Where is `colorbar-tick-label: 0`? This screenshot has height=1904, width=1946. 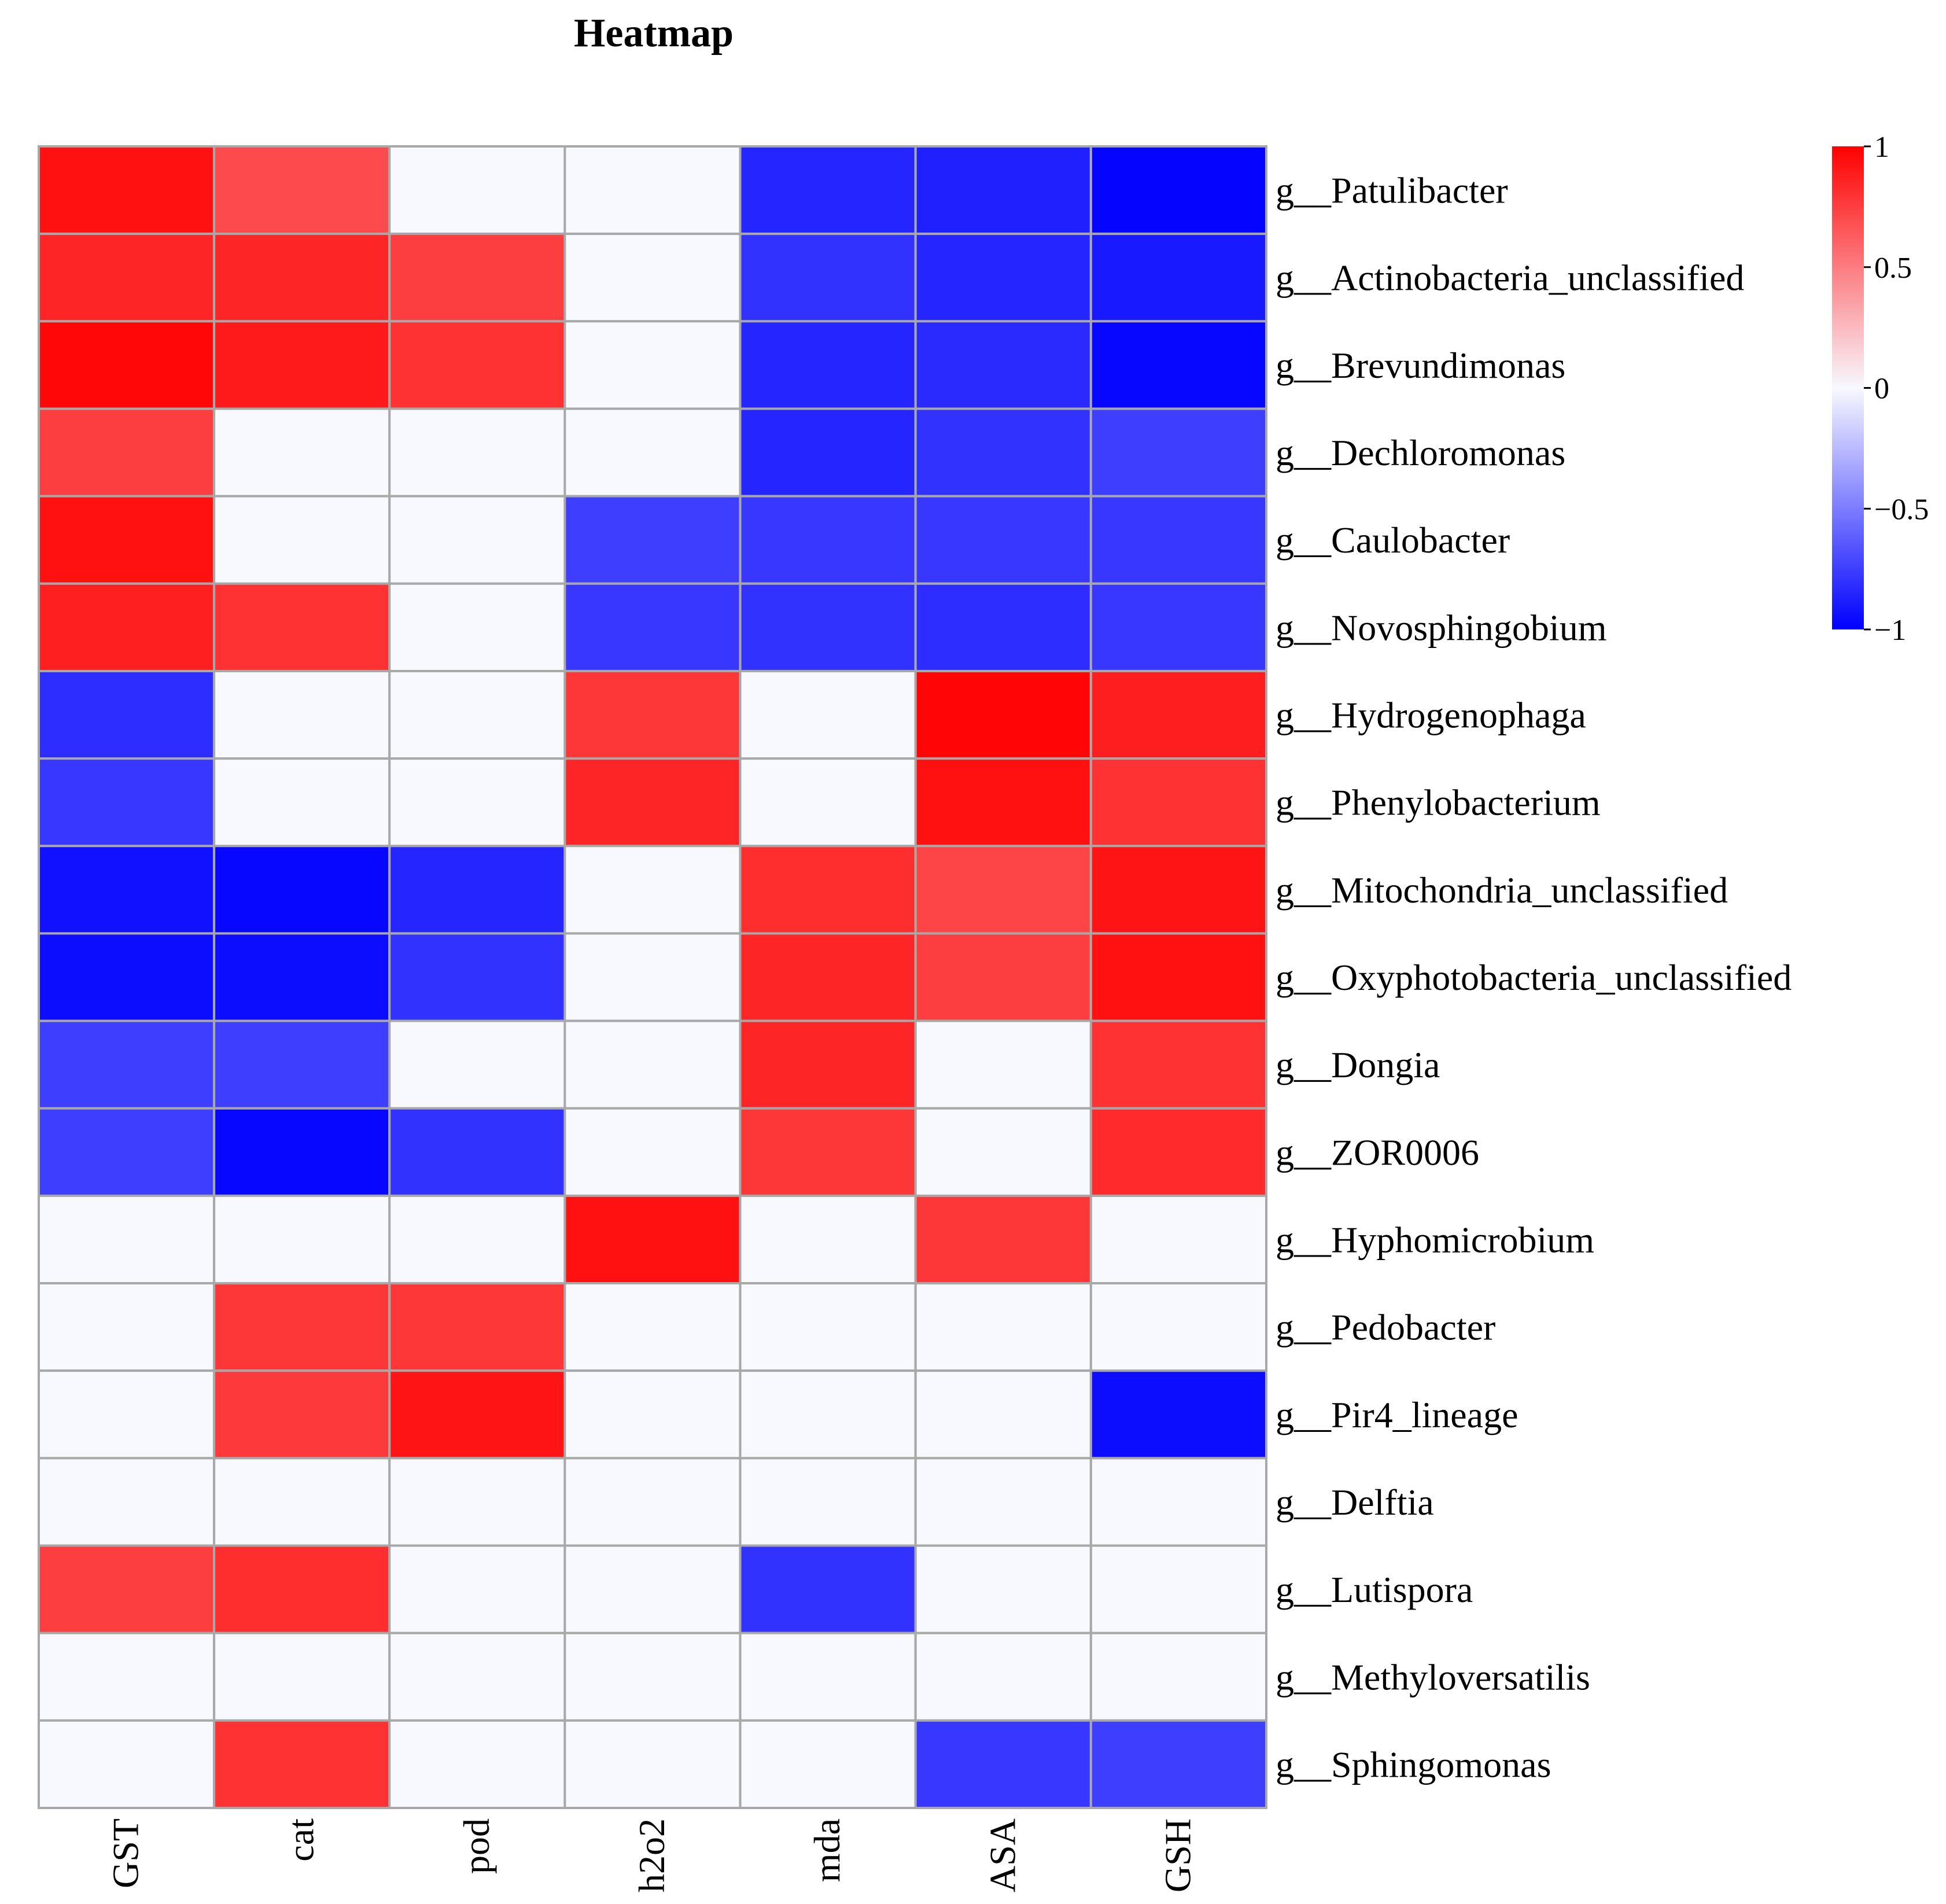
colorbar-tick-label: 0 is located at coordinates (1881, 389).